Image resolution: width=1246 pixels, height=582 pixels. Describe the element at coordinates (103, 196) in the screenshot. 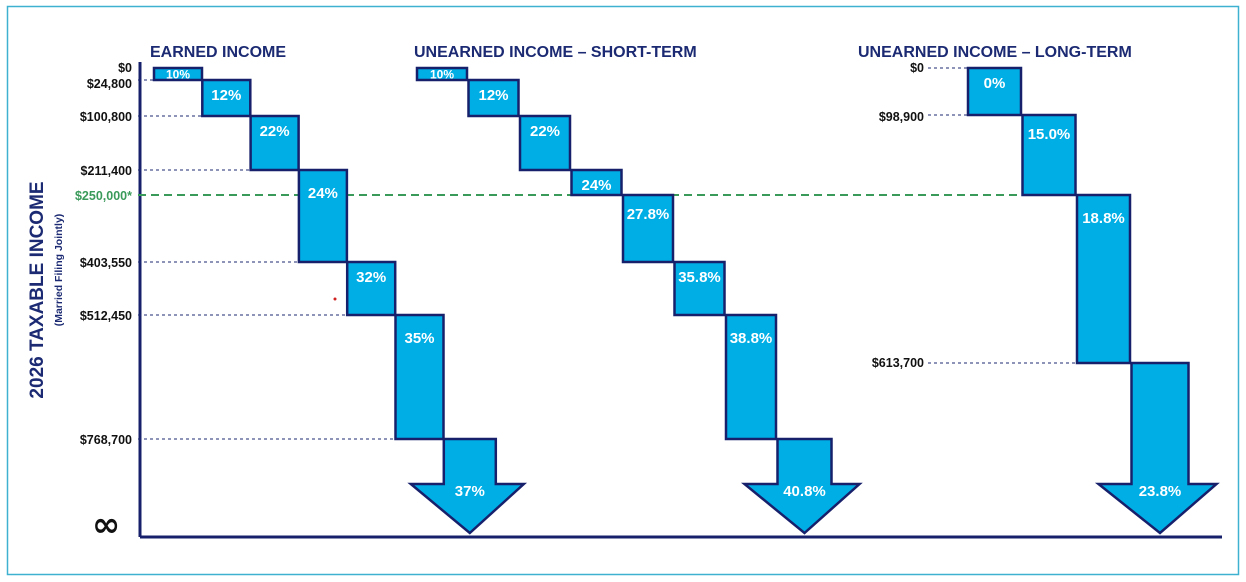

I see `threshold-label: $250,000*` at that location.